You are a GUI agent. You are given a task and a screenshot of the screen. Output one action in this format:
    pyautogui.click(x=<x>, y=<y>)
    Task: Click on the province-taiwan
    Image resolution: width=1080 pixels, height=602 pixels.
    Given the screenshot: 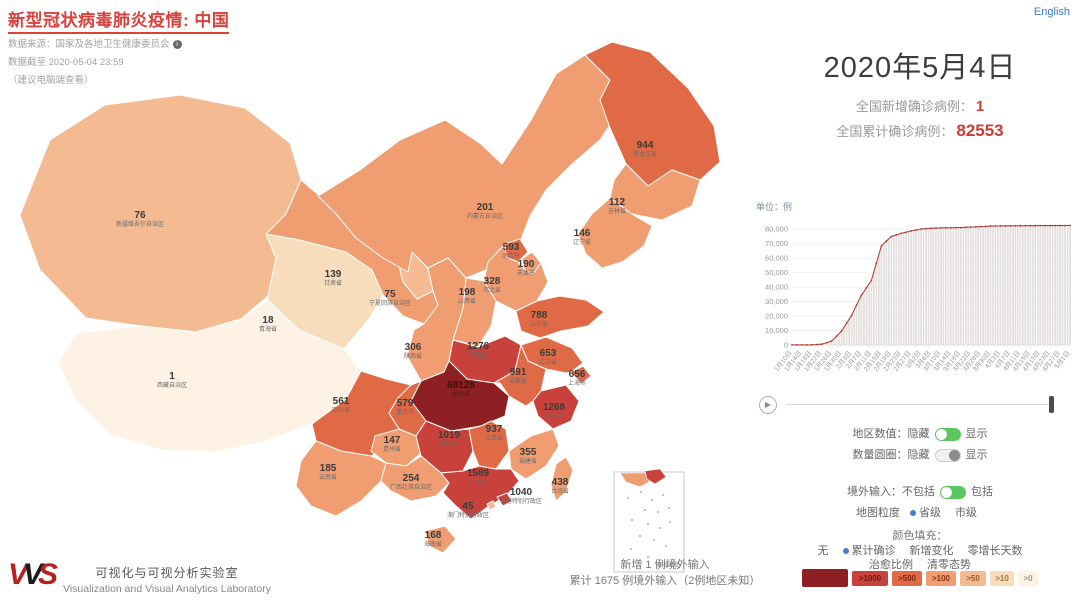 What is the action you would take?
    pyautogui.click(x=562, y=479)
    